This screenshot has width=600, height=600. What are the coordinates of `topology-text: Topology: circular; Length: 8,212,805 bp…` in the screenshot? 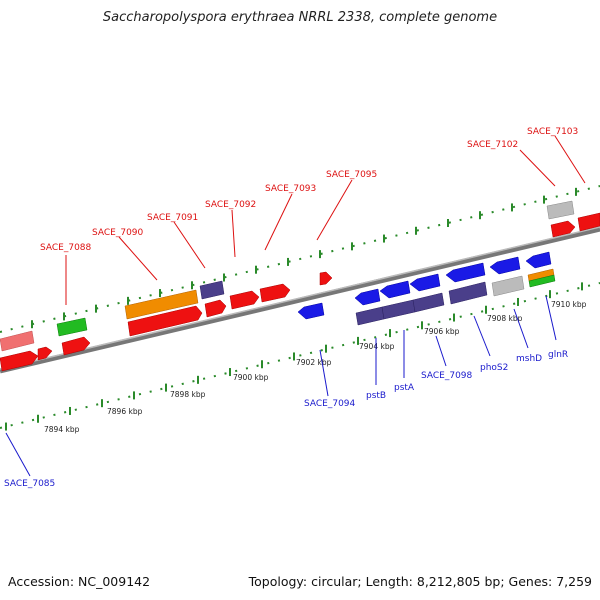 It's located at (420, 581).